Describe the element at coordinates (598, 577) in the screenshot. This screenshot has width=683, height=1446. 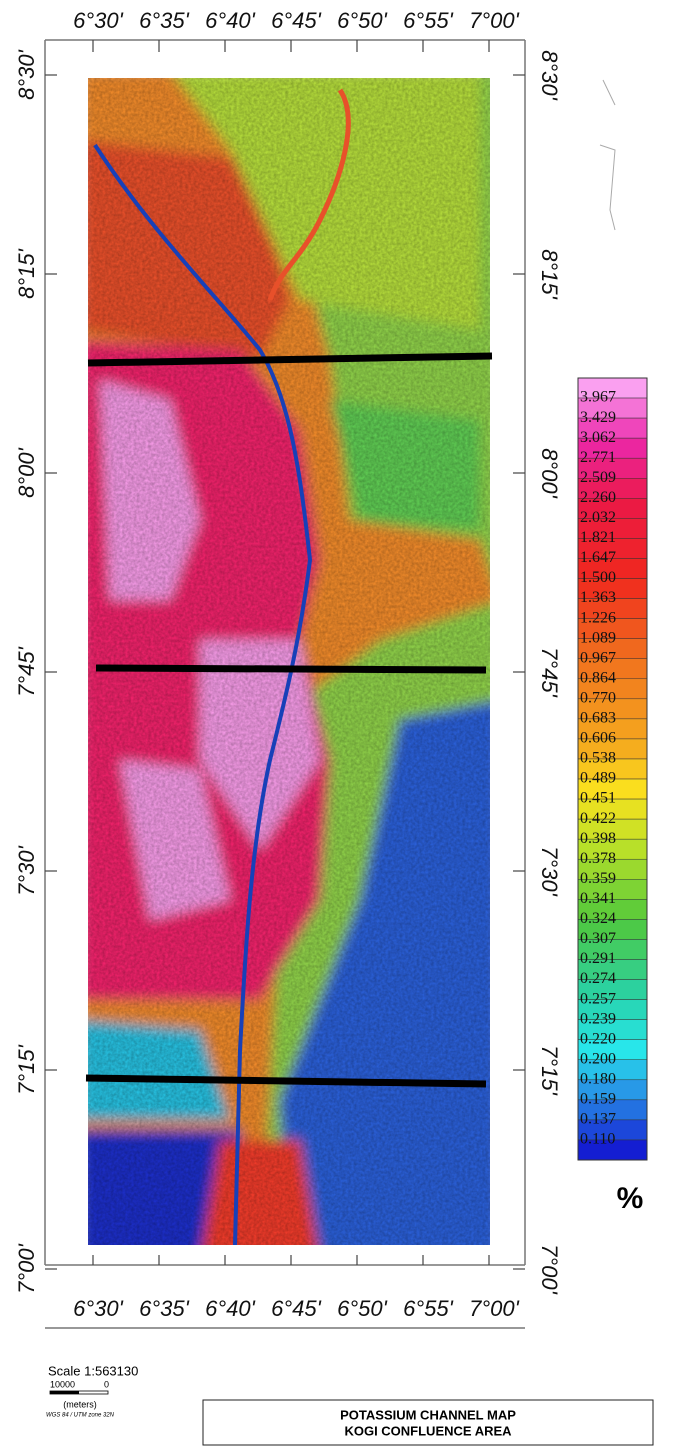
I see `legend-label: 1.500` at that location.